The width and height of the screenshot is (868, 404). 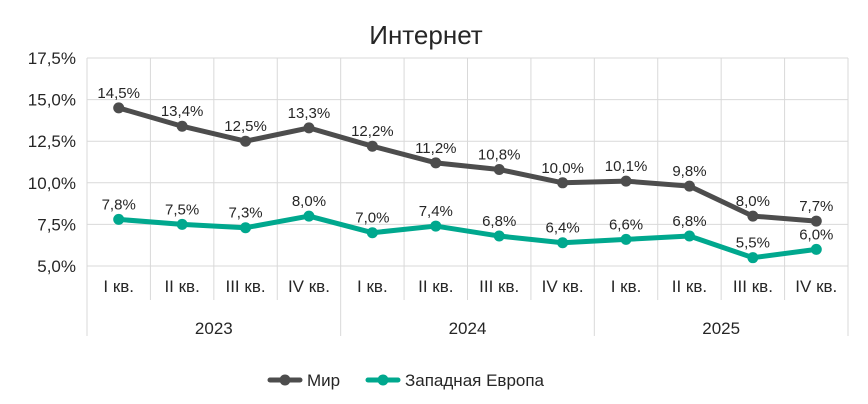 What do you see at coordinates (118, 93) in the screenshot?
I see `data-label: 14,5%` at bounding box center [118, 93].